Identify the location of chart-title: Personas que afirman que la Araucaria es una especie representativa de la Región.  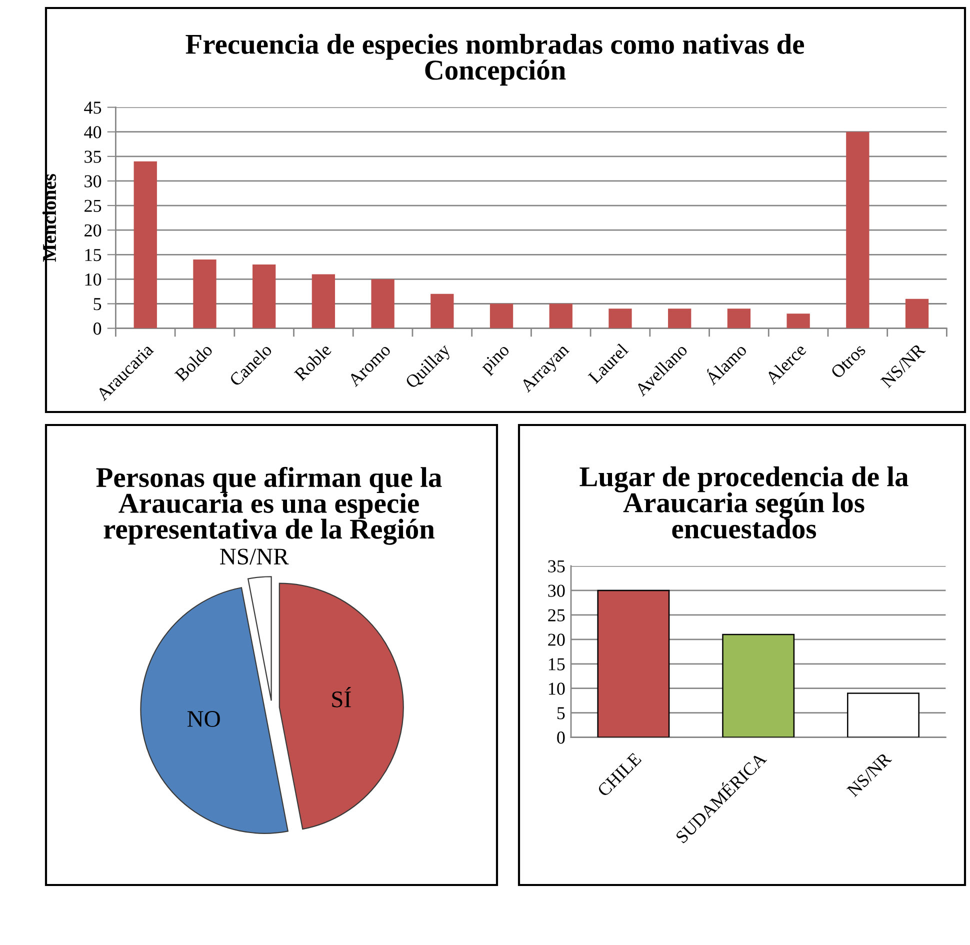
(269, 505).